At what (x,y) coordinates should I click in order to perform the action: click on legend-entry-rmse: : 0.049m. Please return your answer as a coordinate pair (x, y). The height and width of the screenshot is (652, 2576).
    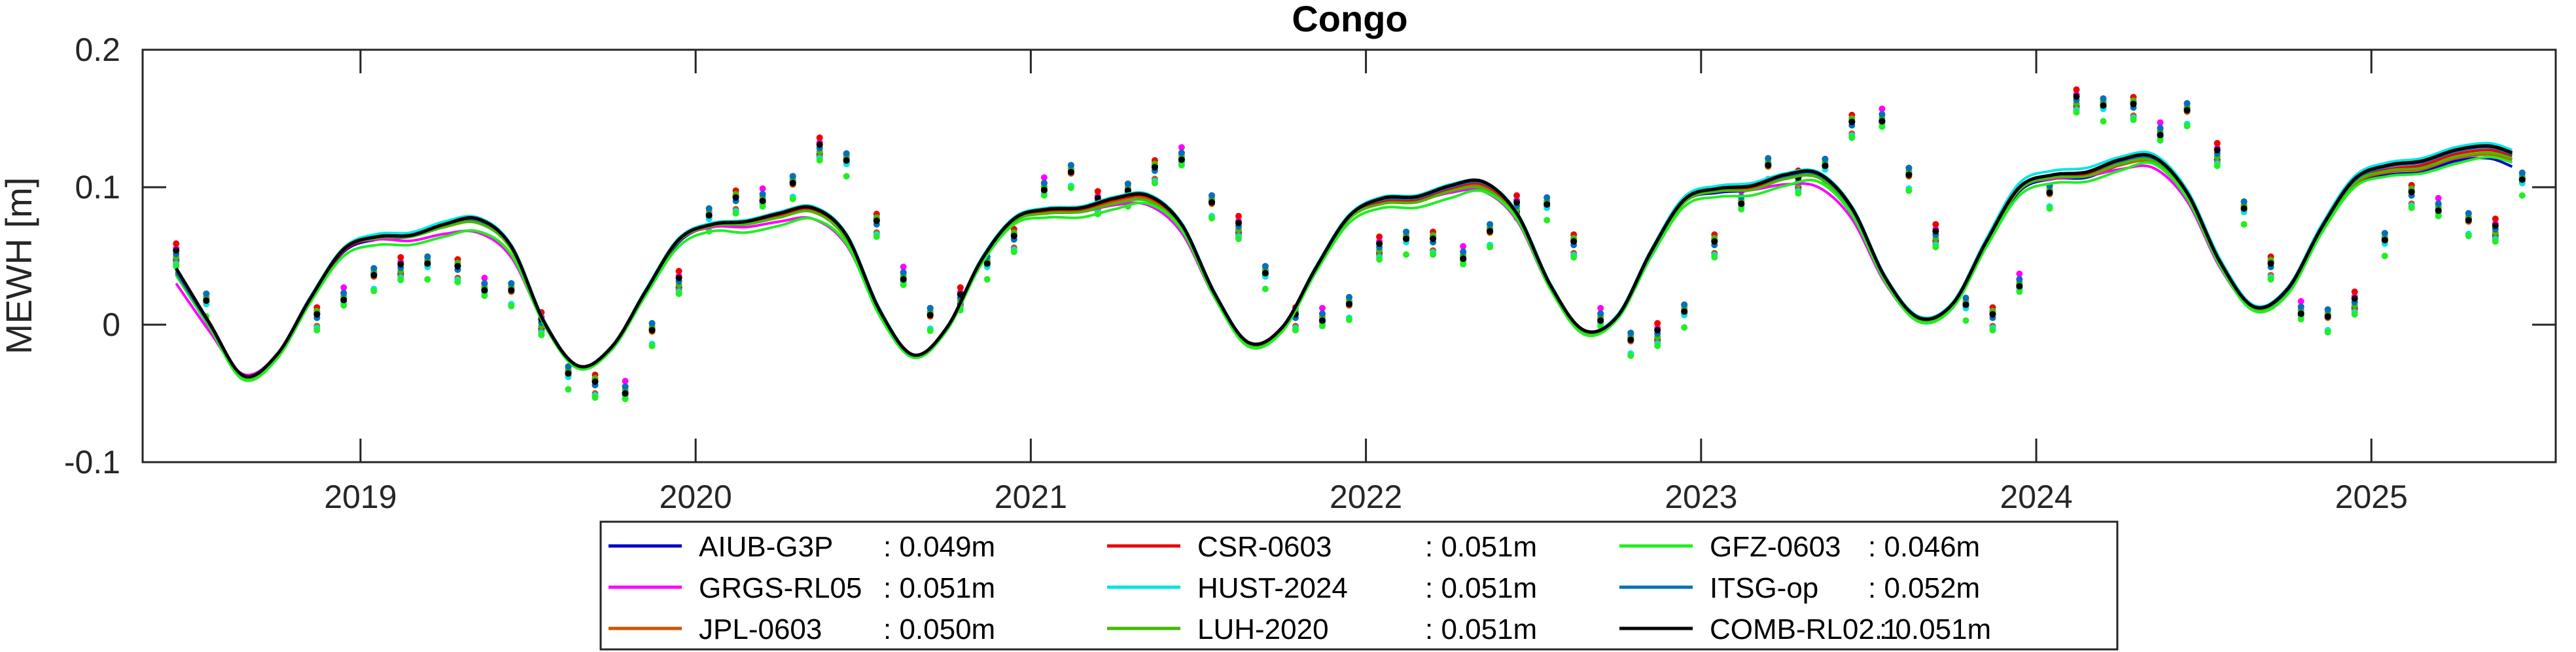
    Looking at the image, I should click on (939, 547).